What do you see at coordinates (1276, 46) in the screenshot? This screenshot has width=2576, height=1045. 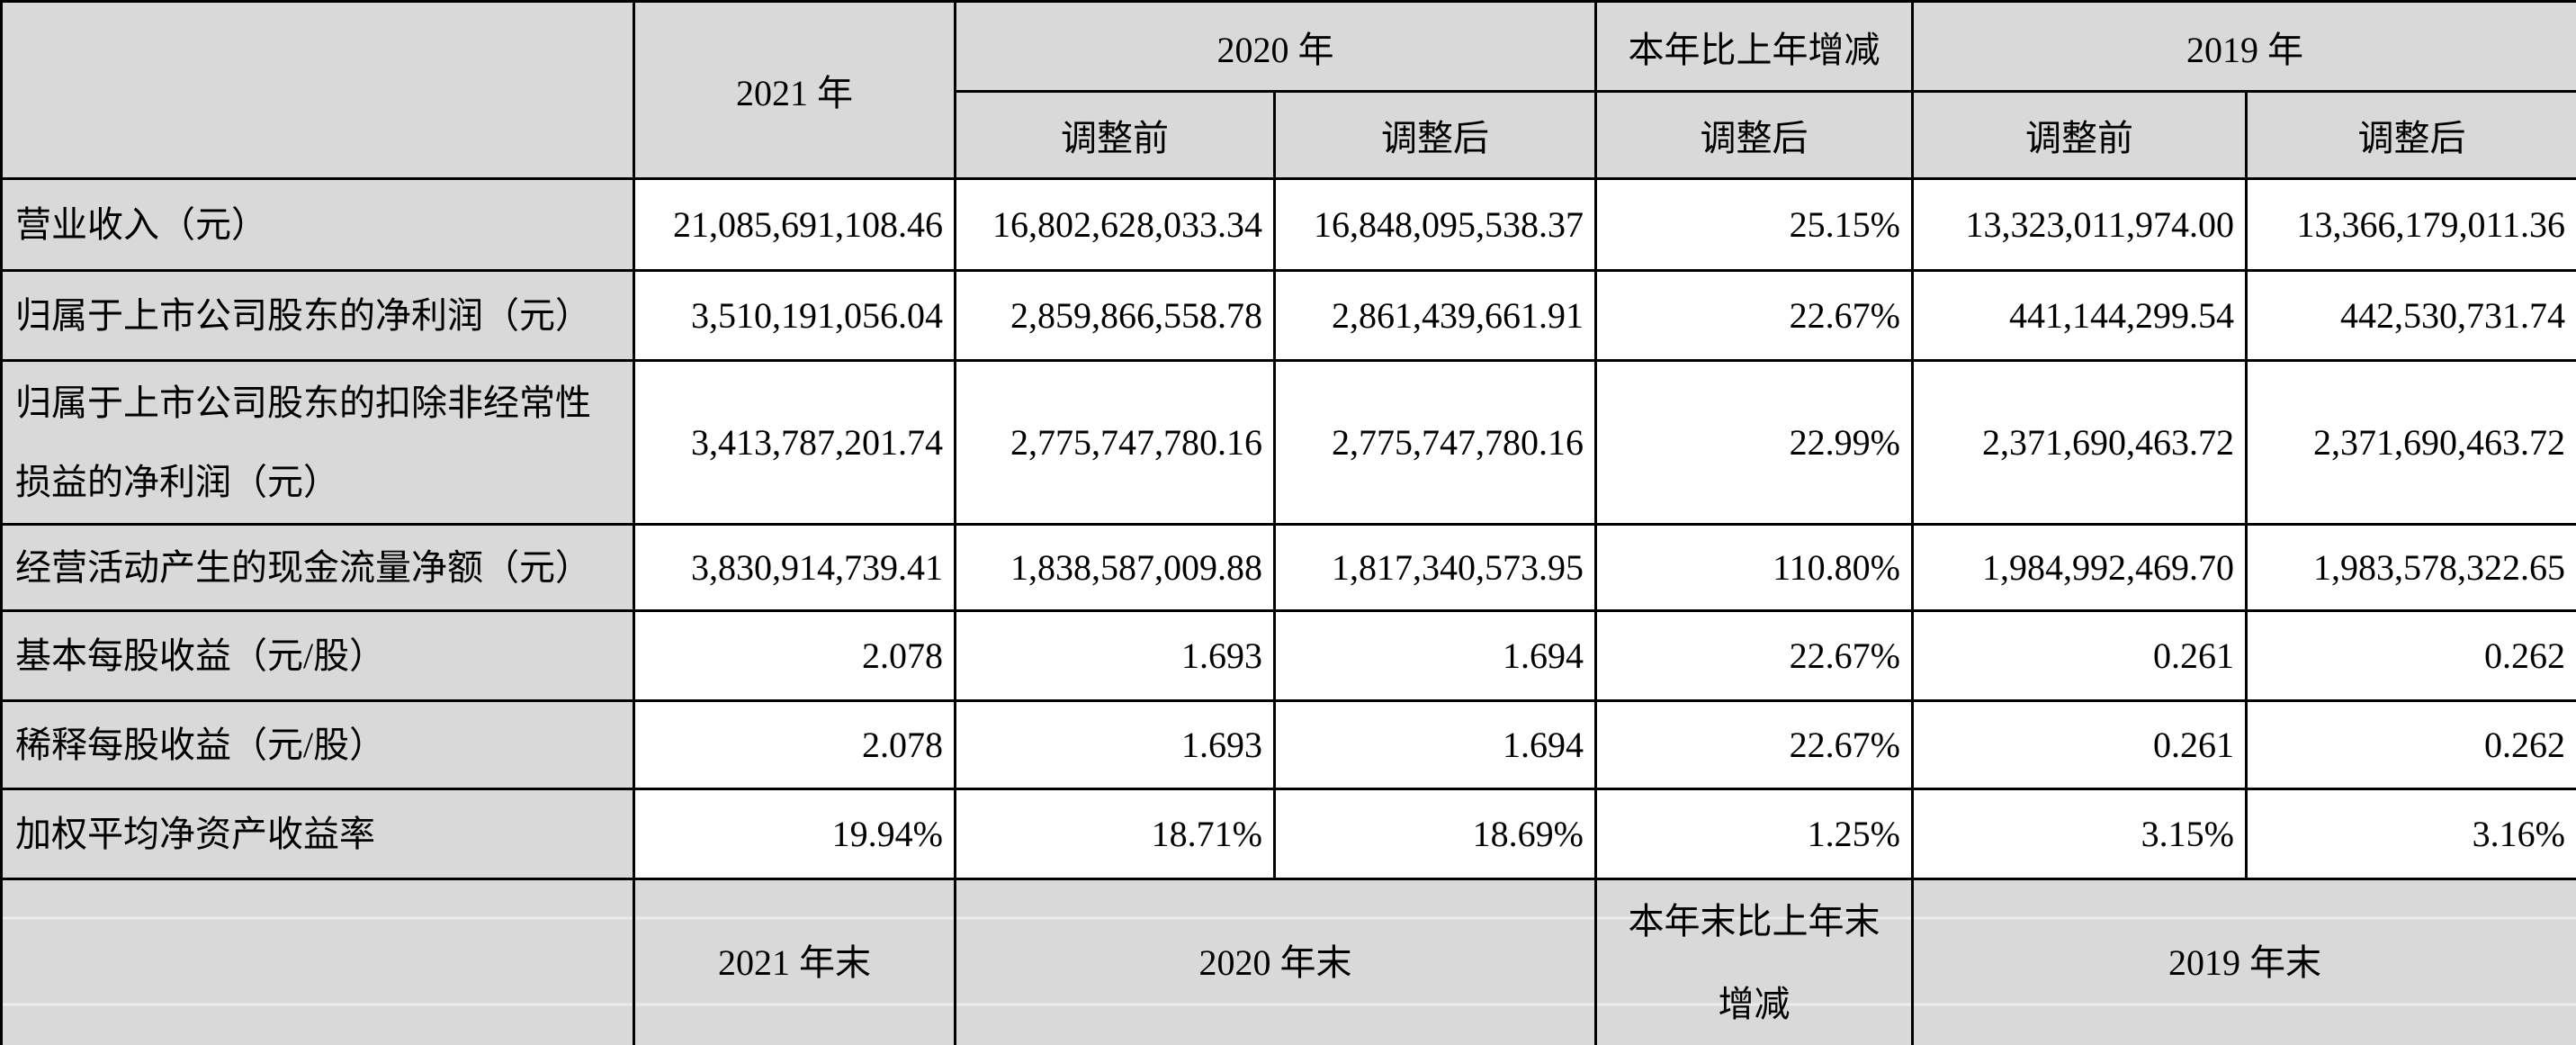 I see `header-2020: 2020 年` at bounding box center [1276, 46].